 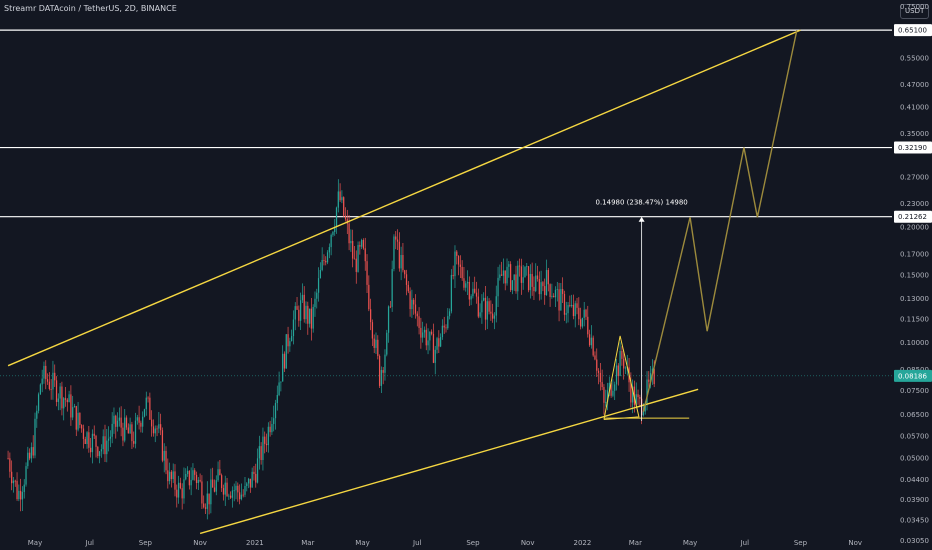 What do you see at coordinates (914, 227) in the screenshot?
I see `price-tick-label: 0.20000` at bounding box center [914, 227].